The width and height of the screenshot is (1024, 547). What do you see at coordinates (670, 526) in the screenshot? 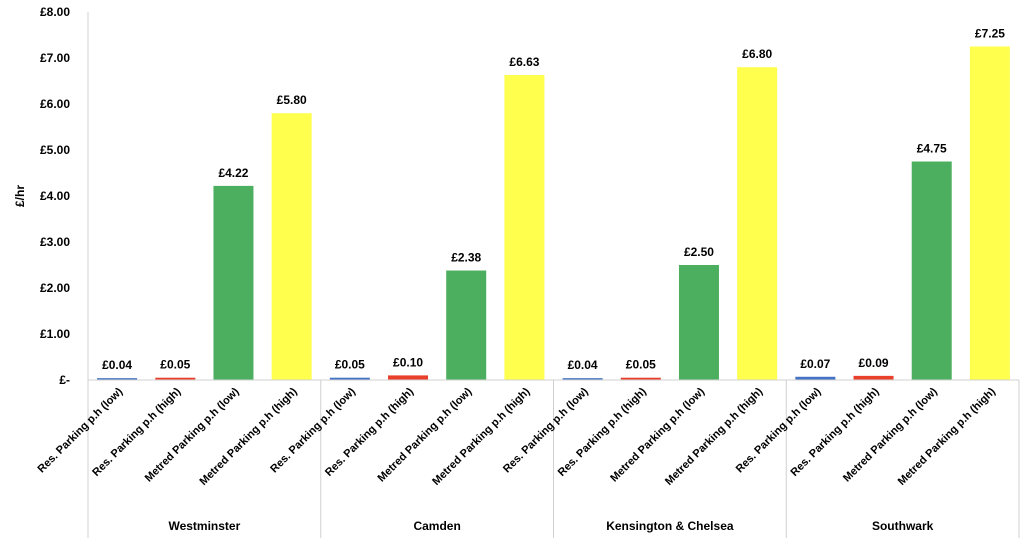
I see `x-group-label: Kensington & Chelsea` at bounding box center [670, 526].